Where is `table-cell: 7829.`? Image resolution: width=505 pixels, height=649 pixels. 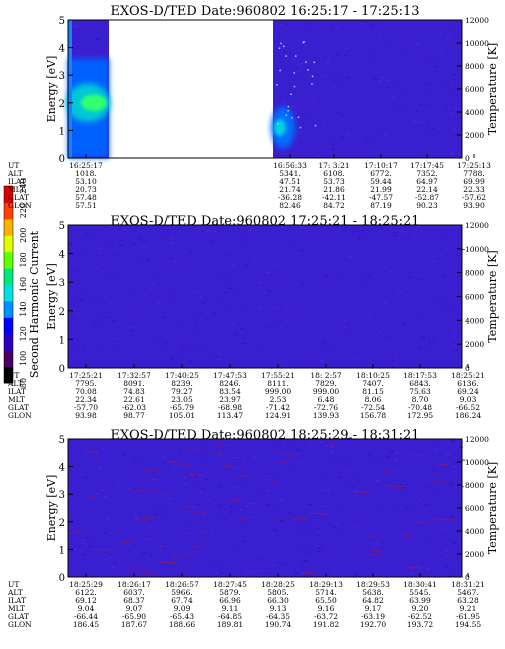 table-cell: 7829. is located at coordinates (325, 383).